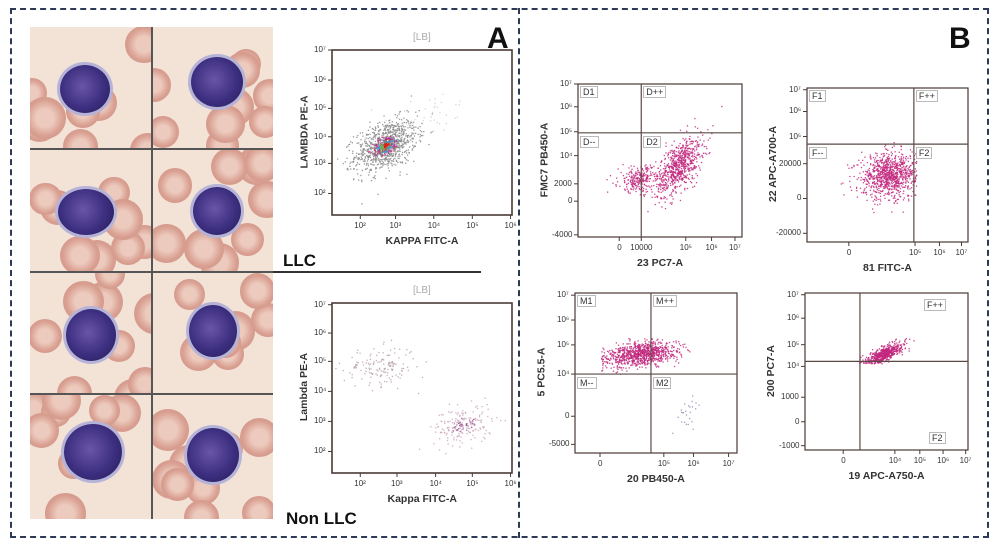 The width and height of the screenshot is (997, 545). I want to click on x-tick-label: 10⁷, so click(734, 247).